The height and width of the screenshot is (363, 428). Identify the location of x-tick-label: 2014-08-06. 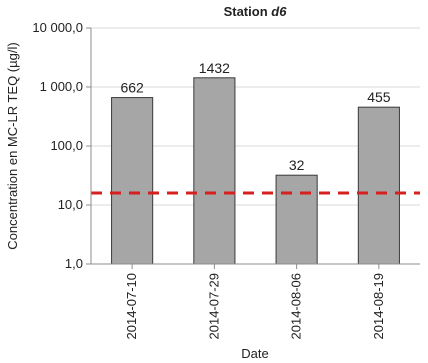
(296, 306).